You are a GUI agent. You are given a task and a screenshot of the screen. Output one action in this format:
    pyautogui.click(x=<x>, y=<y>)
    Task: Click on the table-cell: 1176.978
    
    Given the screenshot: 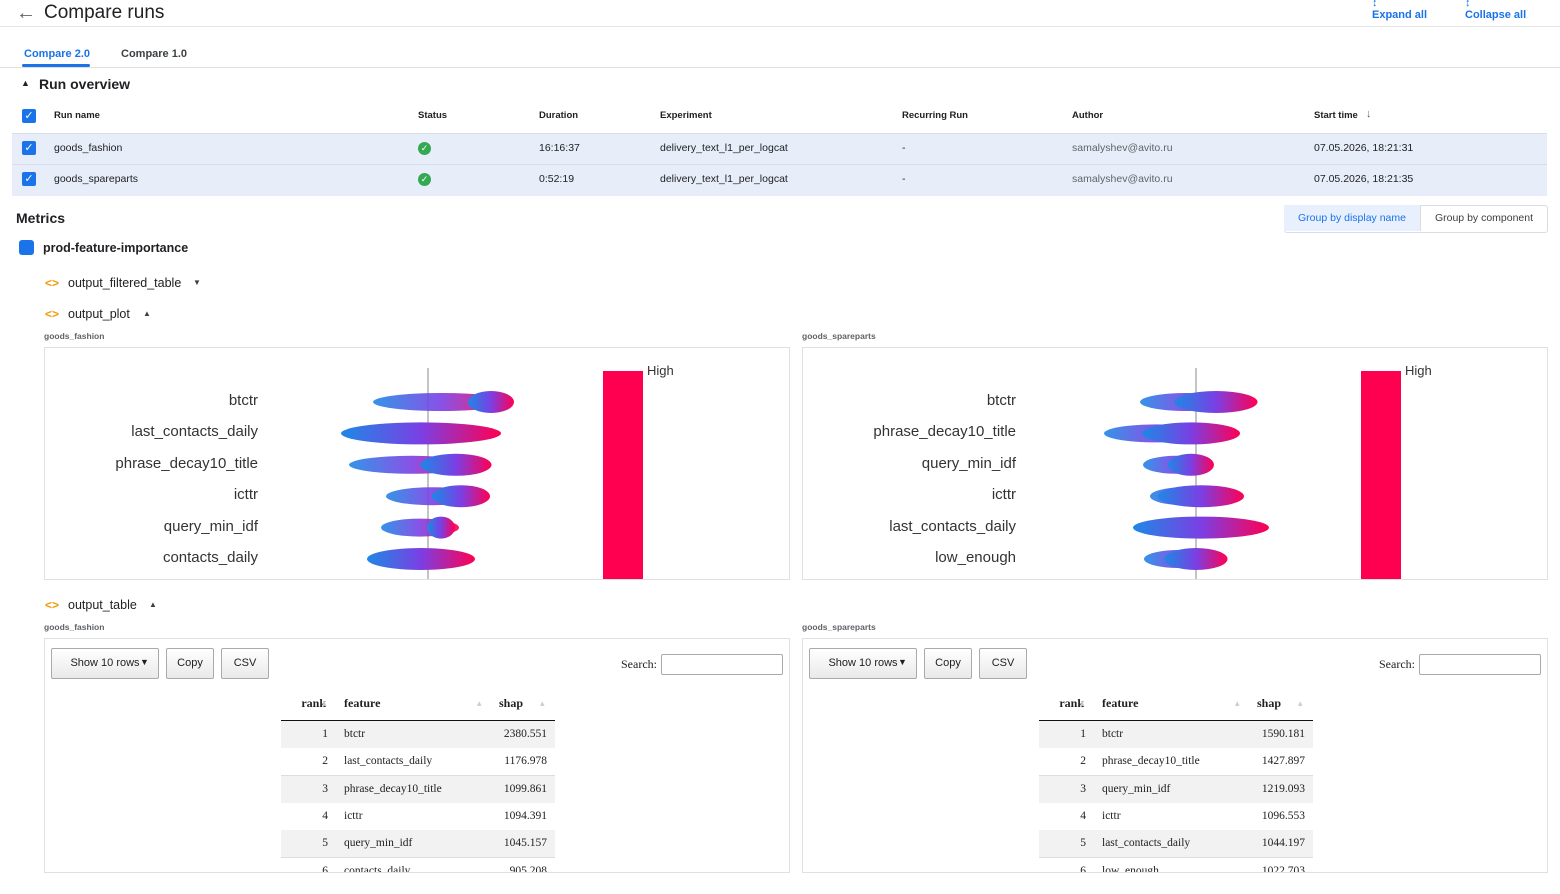 What is the action you would take?
    pyautogui.click(x=525, y=761)
    